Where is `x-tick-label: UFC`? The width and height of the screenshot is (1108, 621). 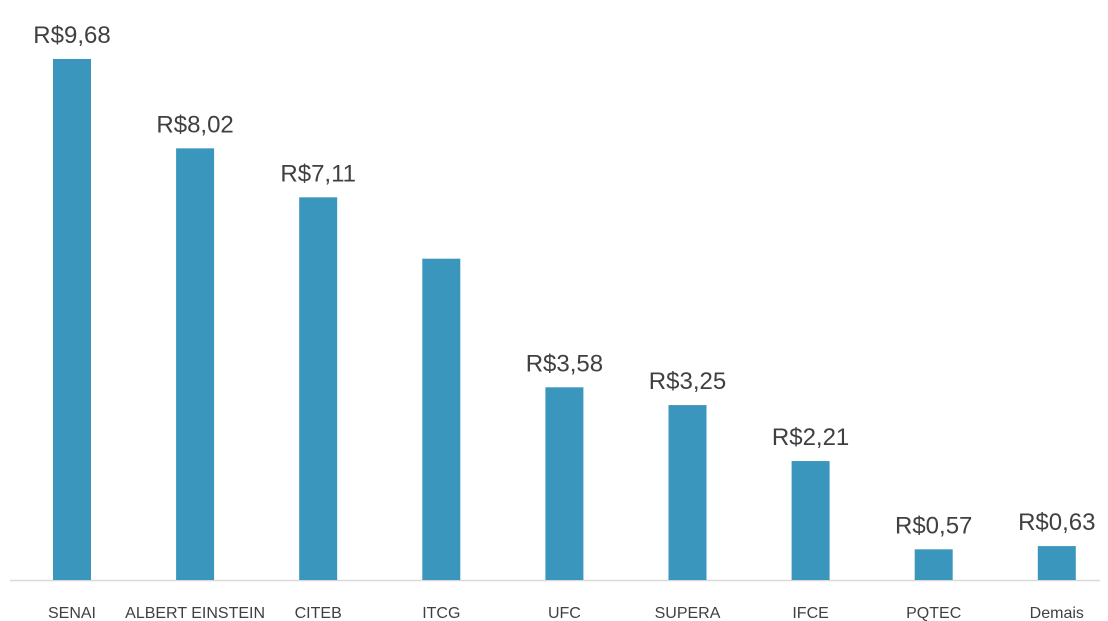
x-tick-label: UFC is located at coordinates (564, 613).